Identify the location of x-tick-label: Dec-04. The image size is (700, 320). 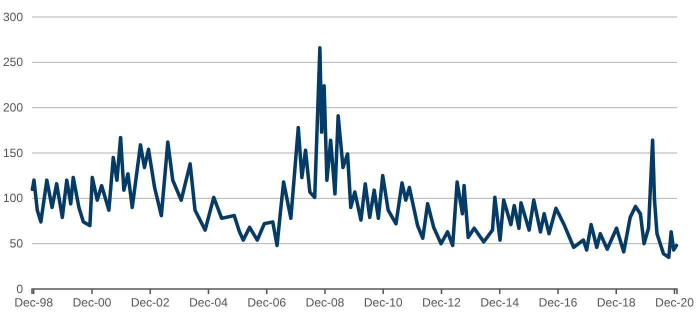
(208, 303).